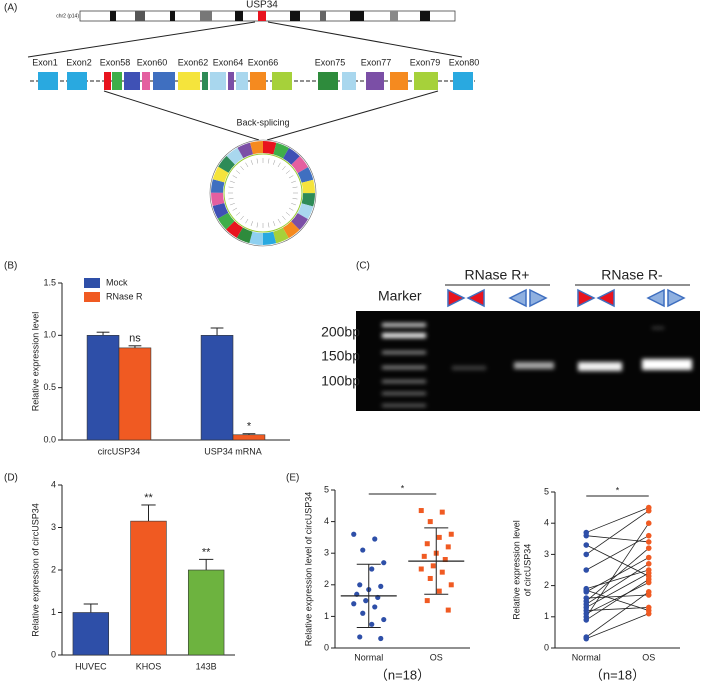 The image size is (709, 685). I want to click on x-tick-label: Normal, so click(586, 657).